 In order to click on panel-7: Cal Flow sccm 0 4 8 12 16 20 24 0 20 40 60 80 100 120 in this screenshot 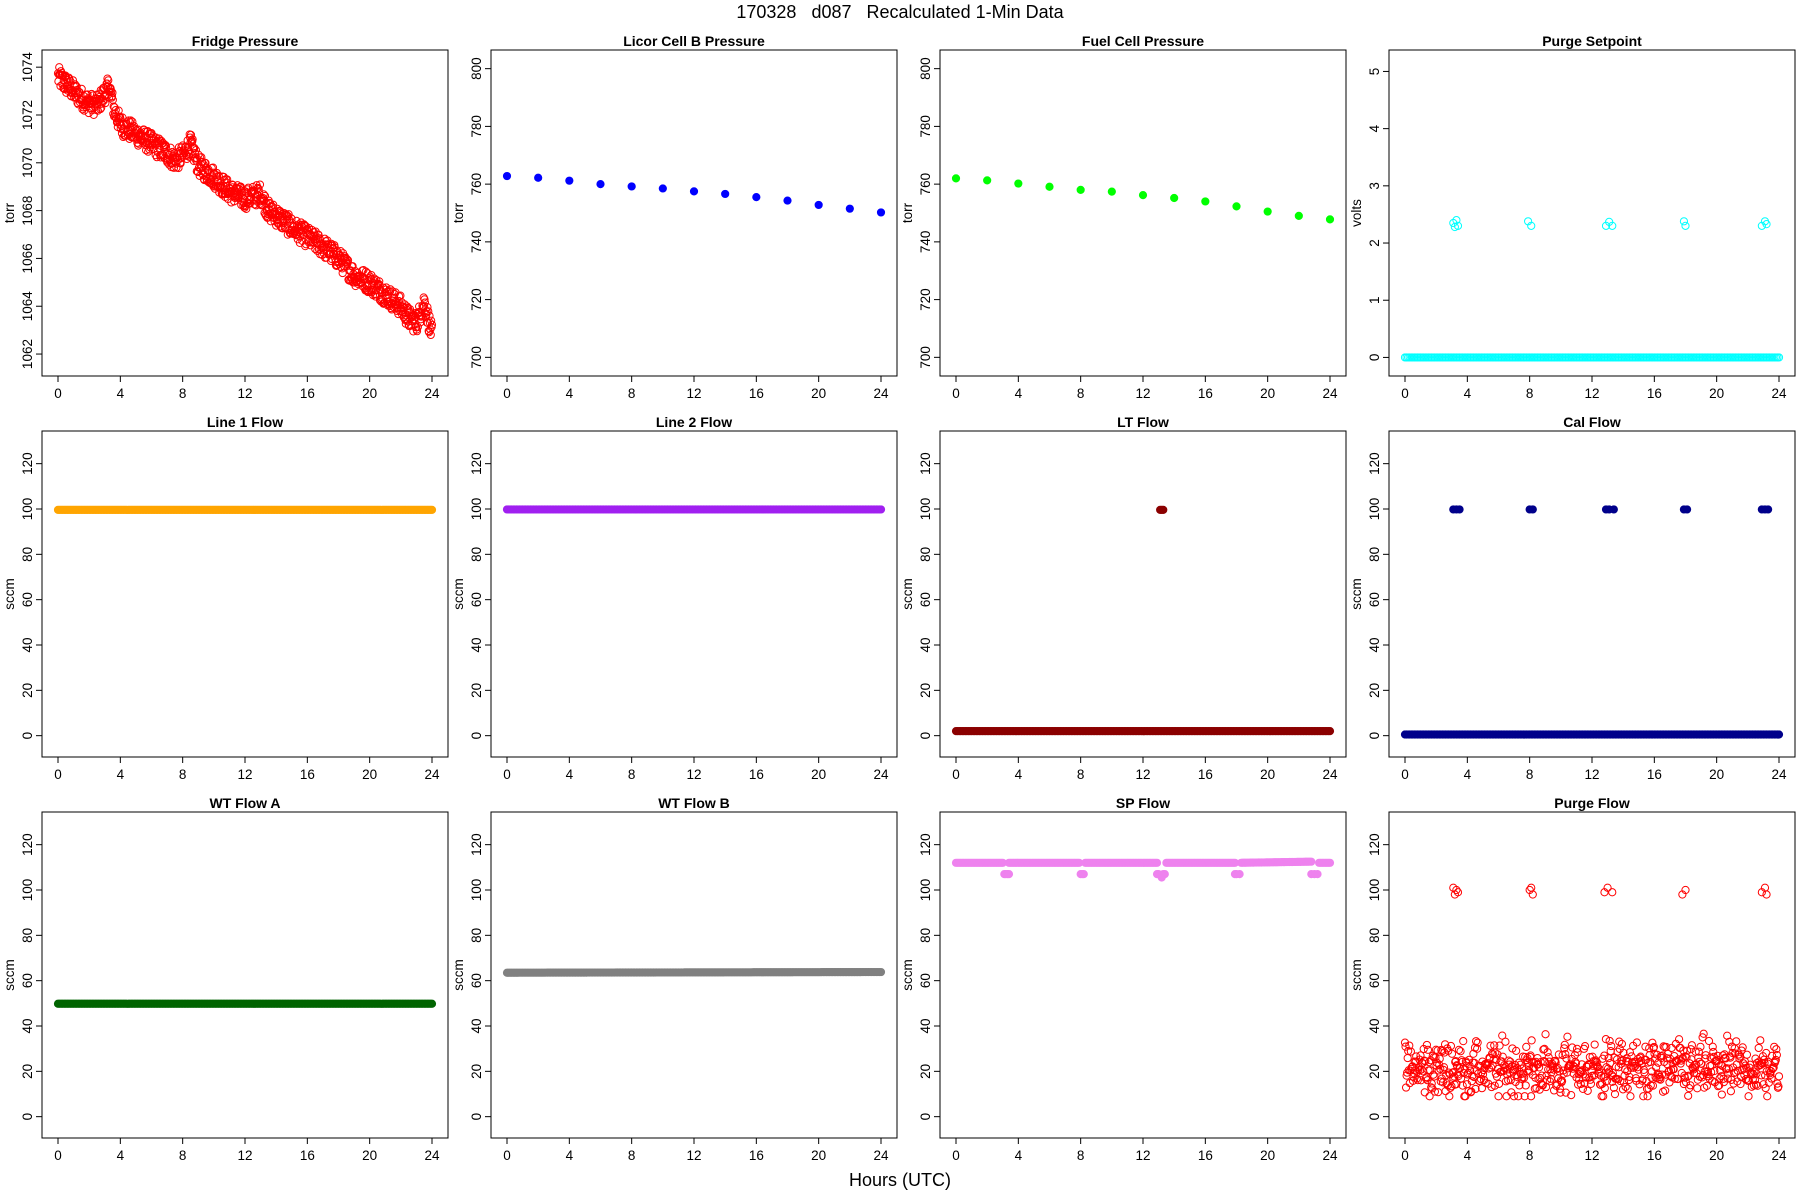, I will do `click(1572, 598)`.